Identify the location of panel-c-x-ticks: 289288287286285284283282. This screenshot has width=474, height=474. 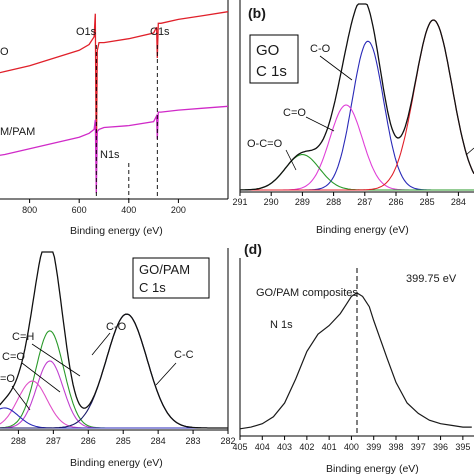
(123, 438).